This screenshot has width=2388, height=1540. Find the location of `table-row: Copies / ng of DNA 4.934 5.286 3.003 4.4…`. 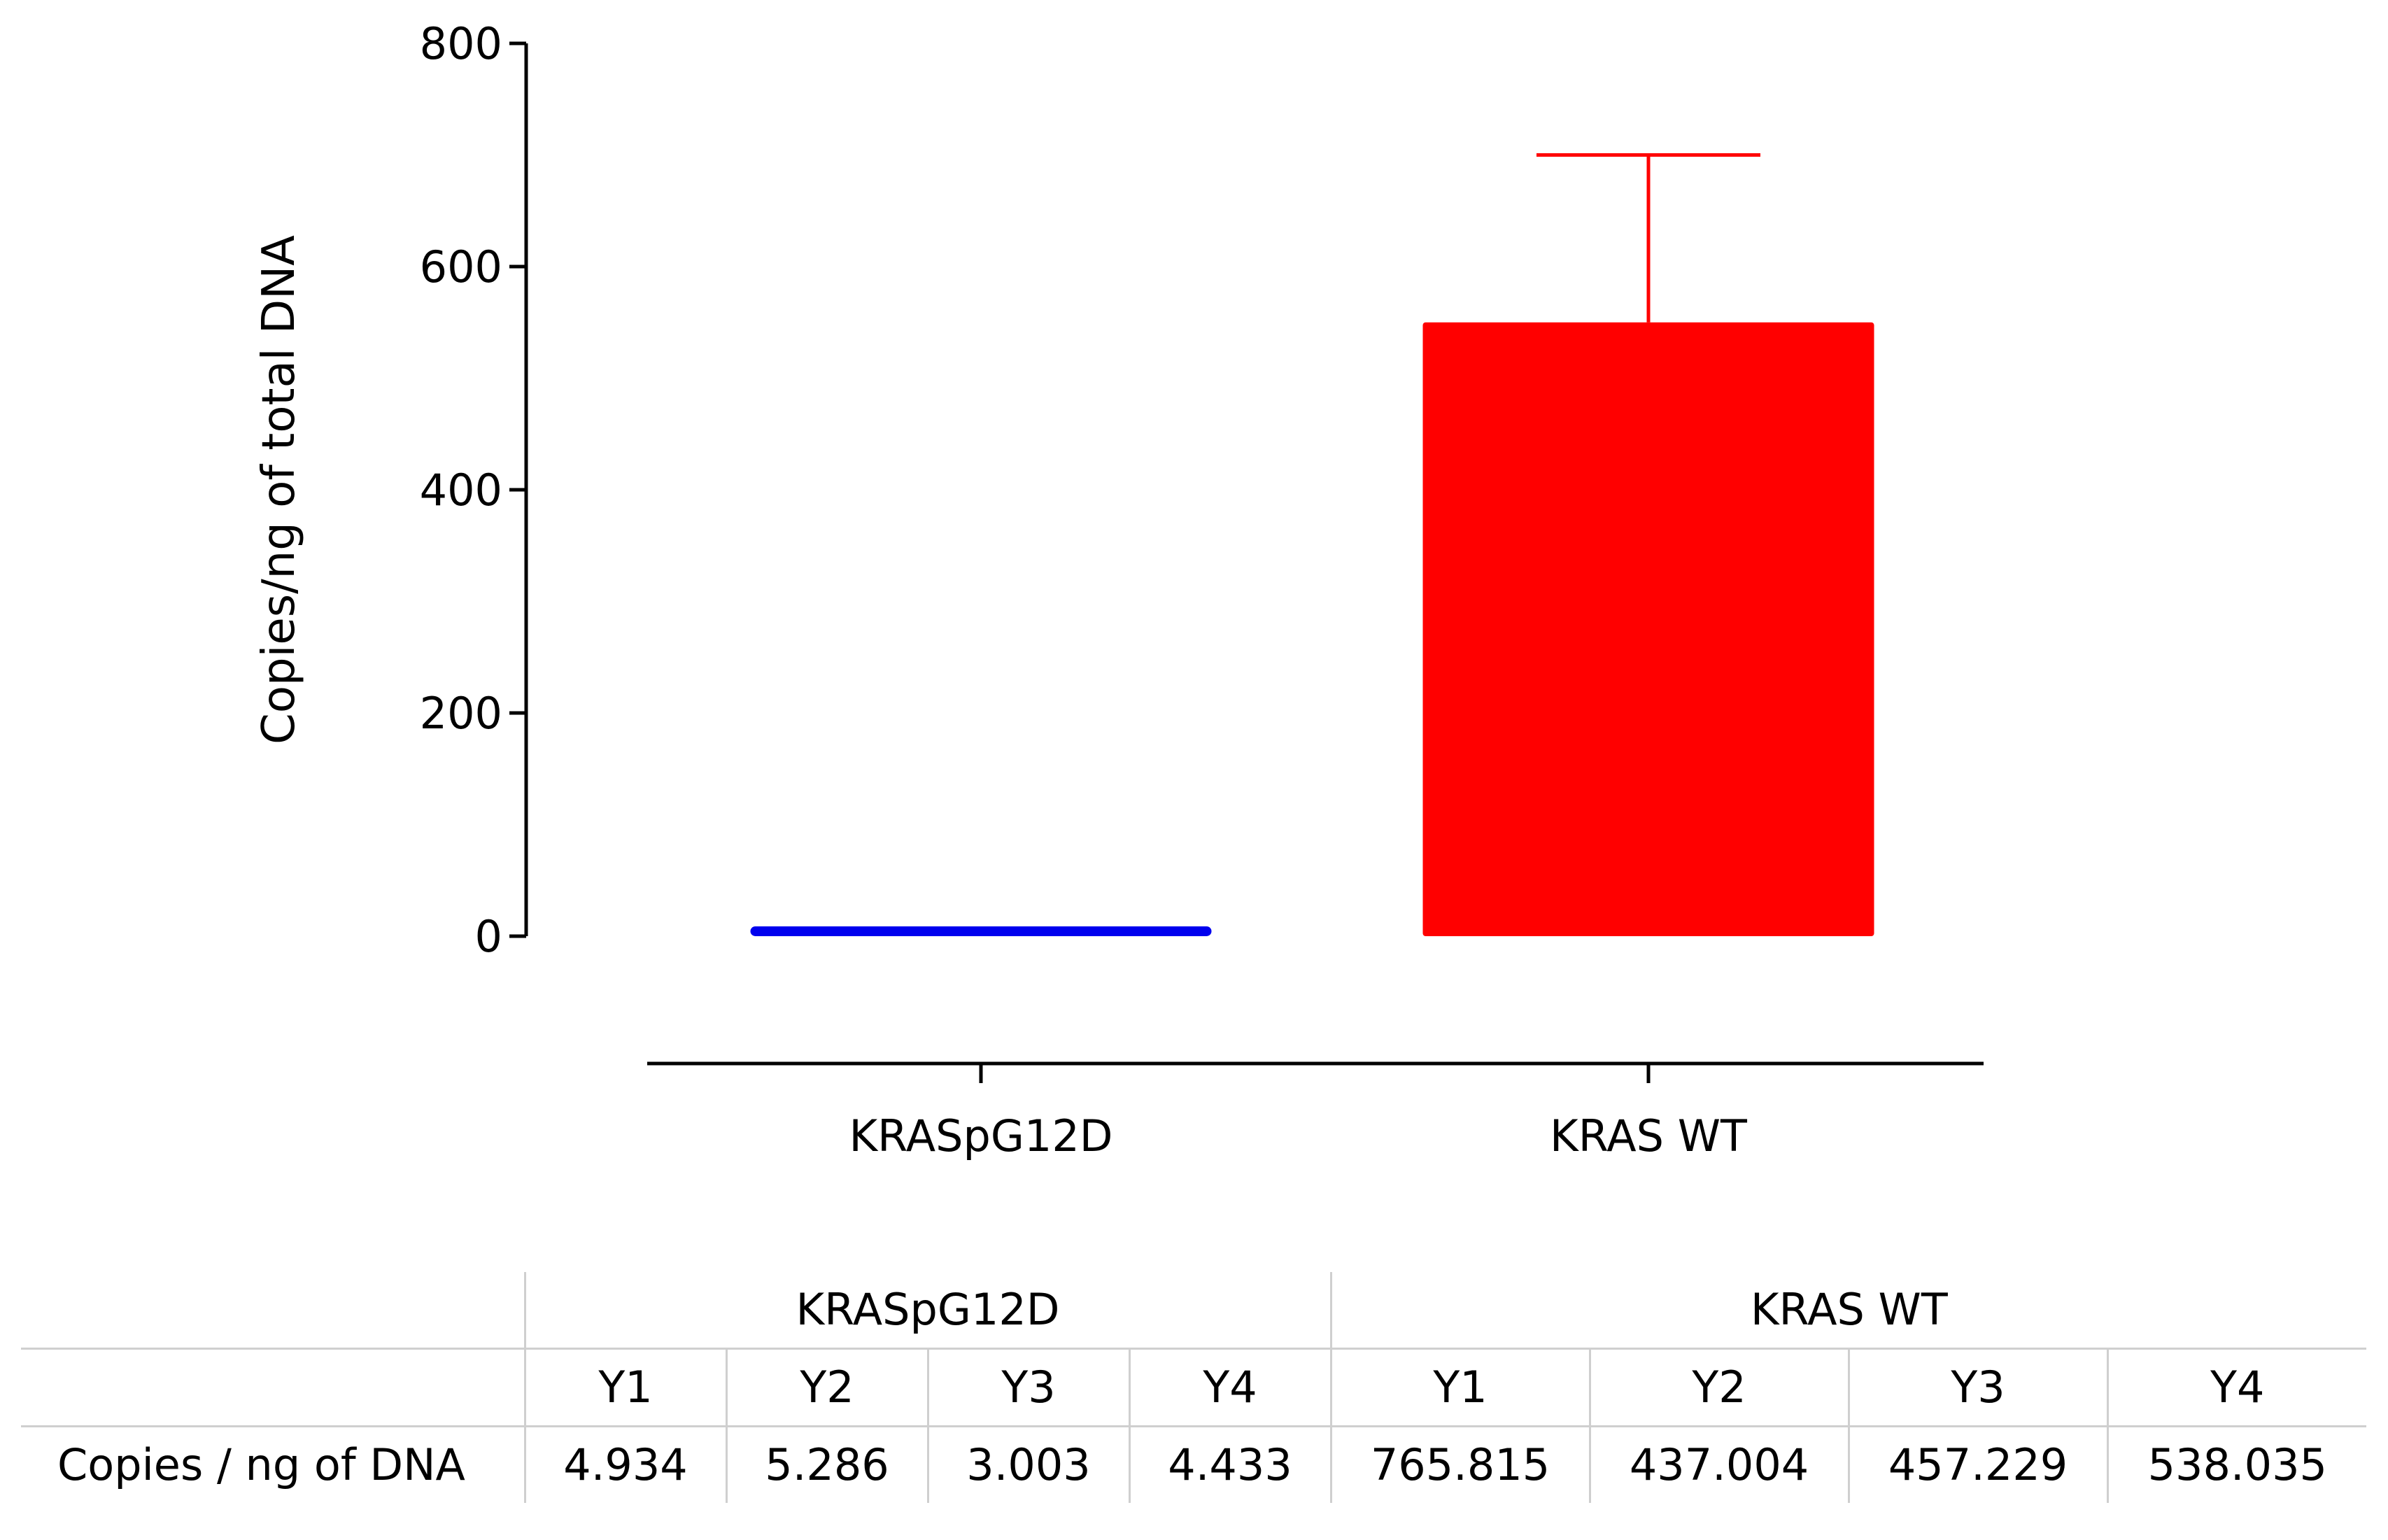

table-row: Copies / ng of DNA 4.934 5.286 3.003 4.4… is located at coordinates (1194, 1464).